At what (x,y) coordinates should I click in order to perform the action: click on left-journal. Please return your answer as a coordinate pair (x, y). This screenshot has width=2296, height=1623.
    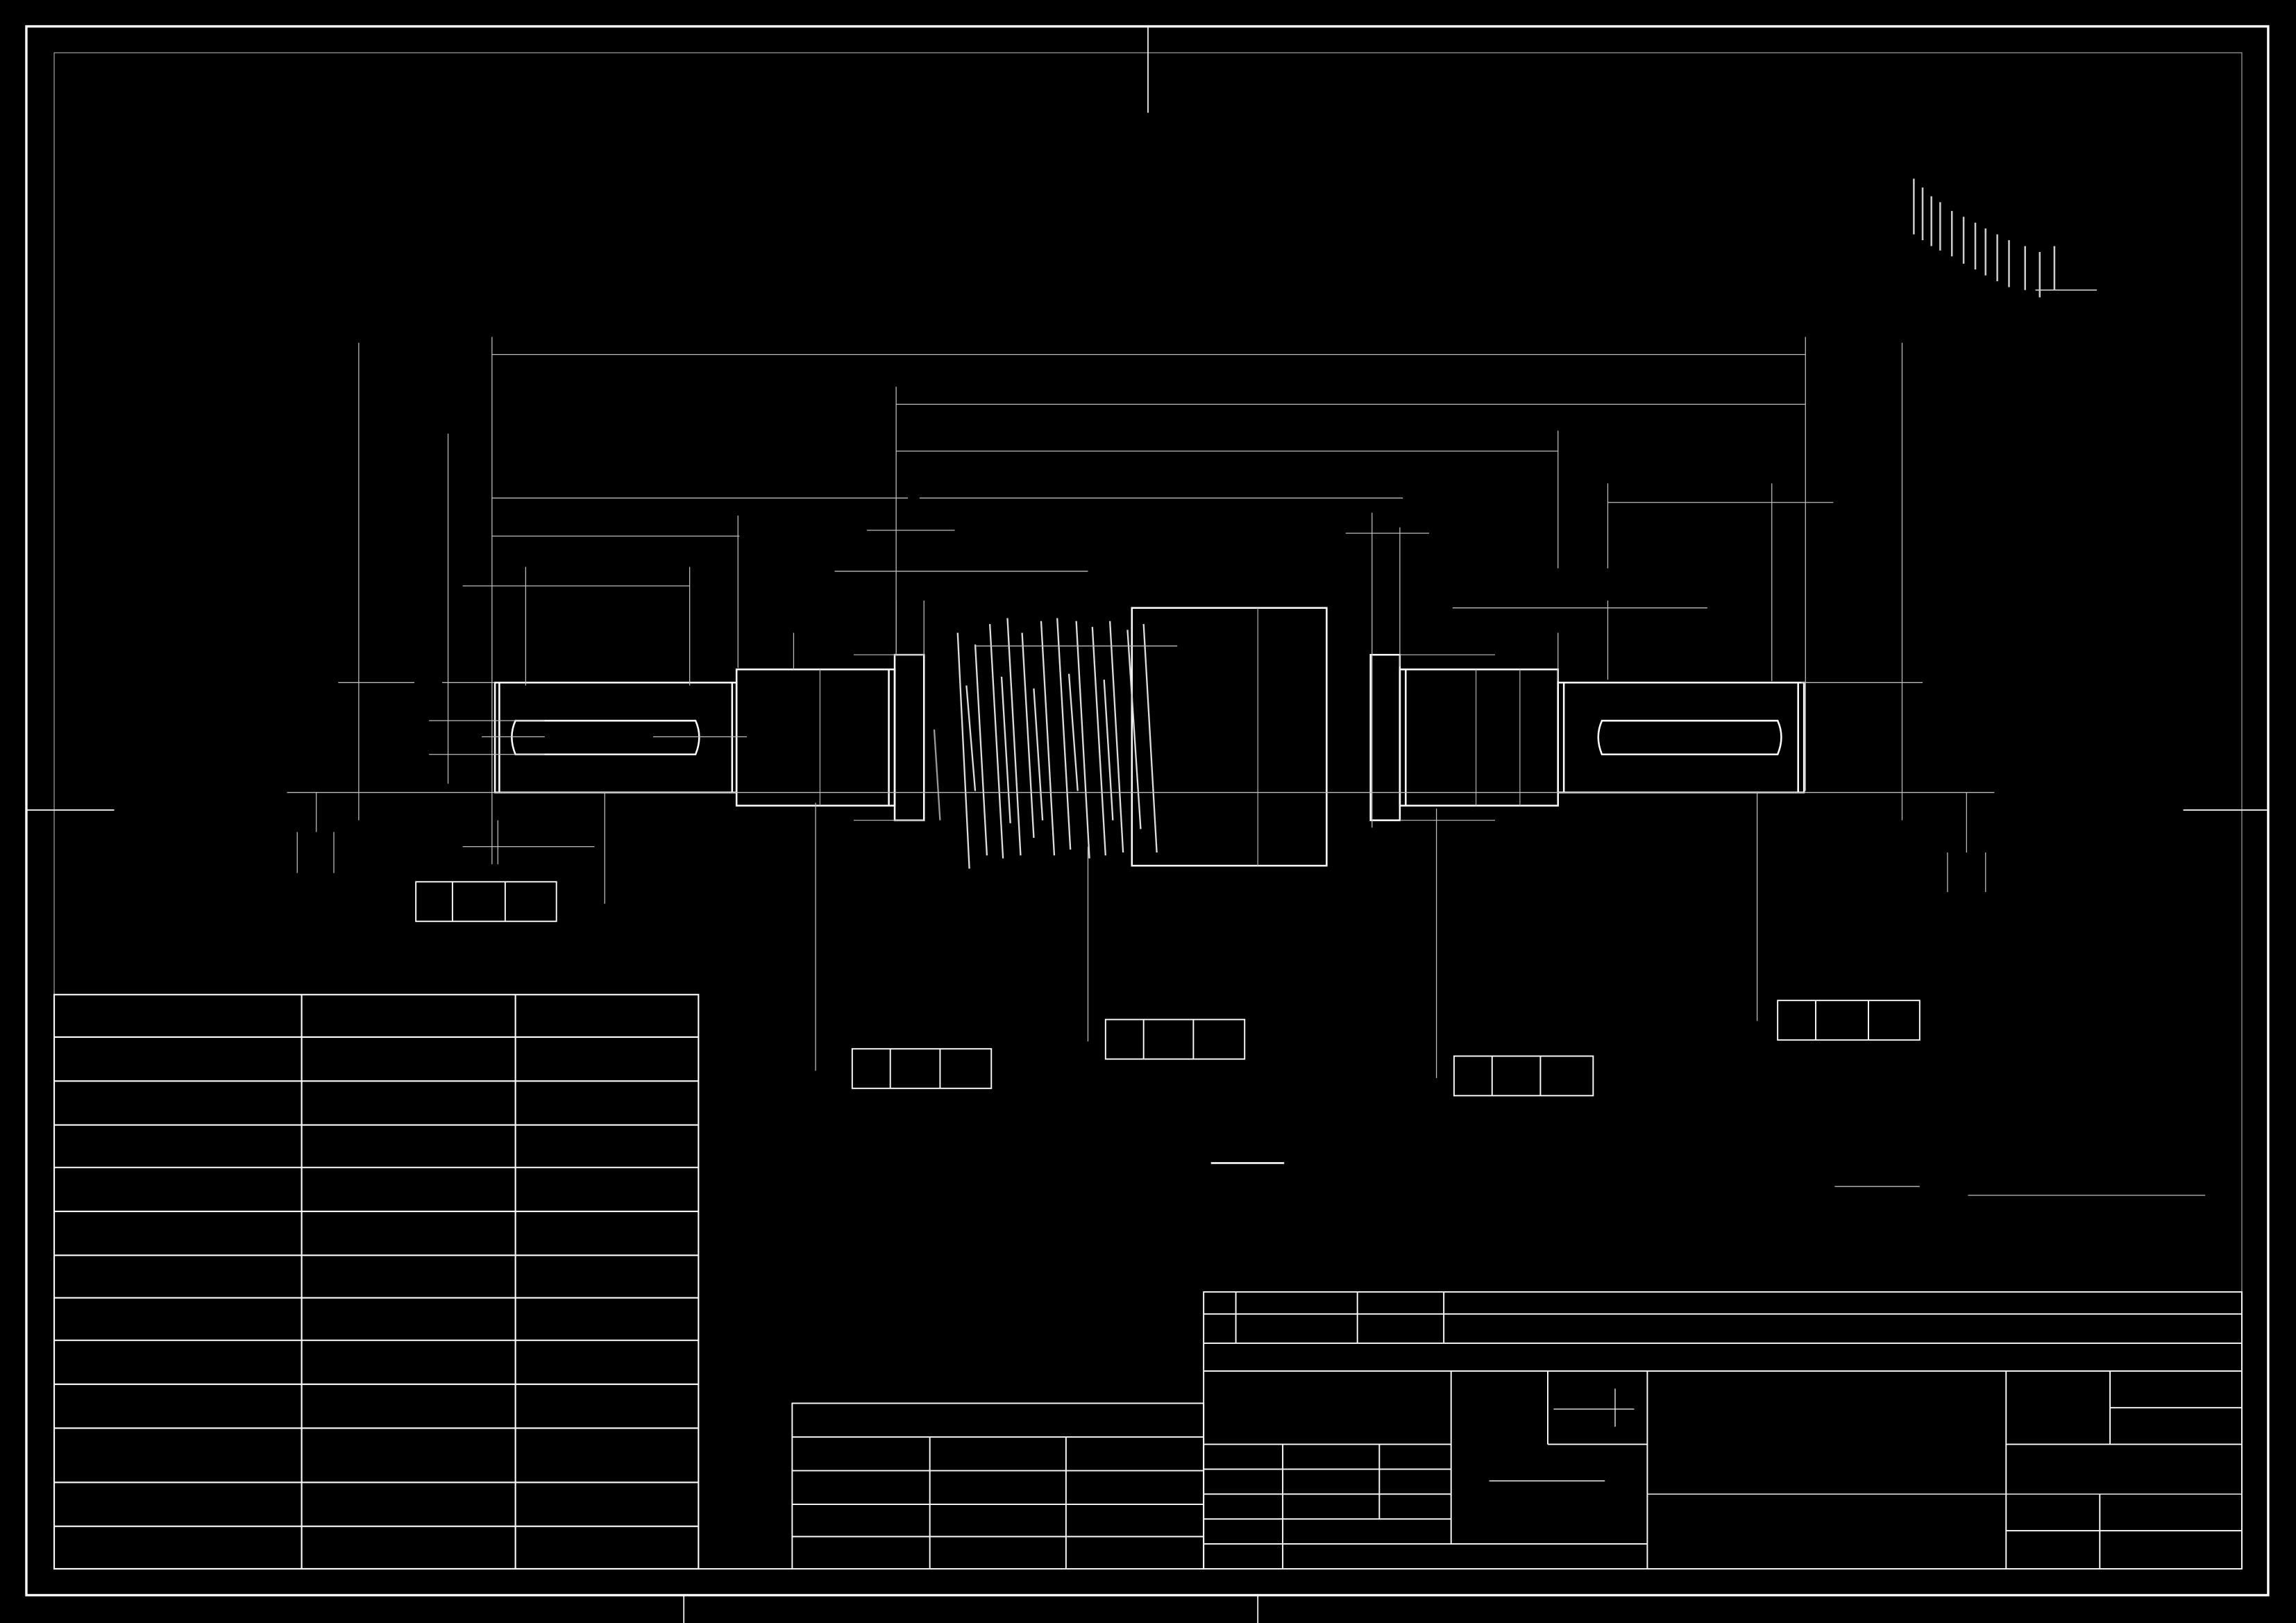
    Looking at the image, I should click on (615, 737).